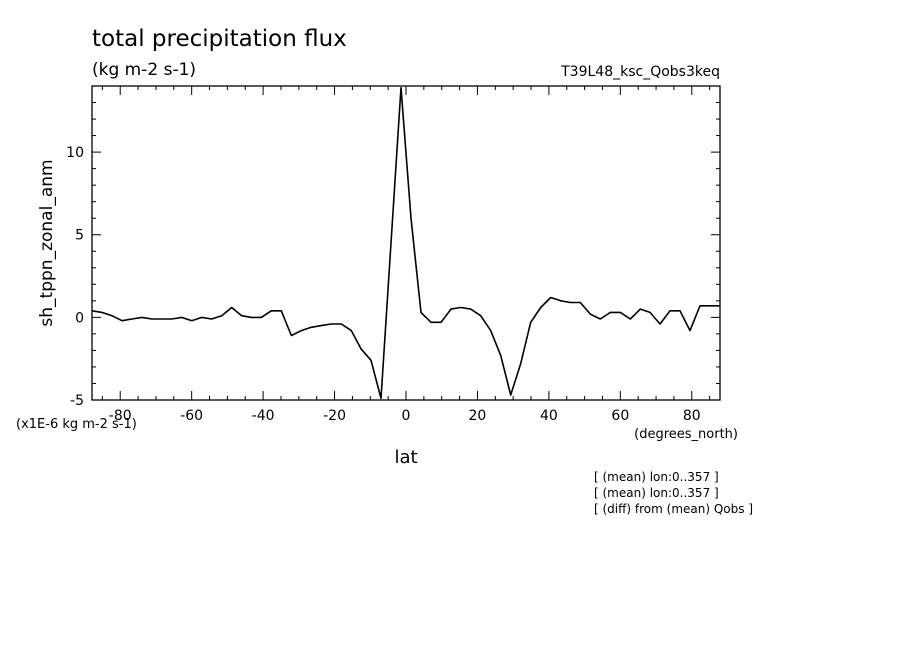 This screenshot has height=654, width=904. Describe the element at coordinates (405, 457) in the screenshot. I see `x-axis-label: lat` at that location.